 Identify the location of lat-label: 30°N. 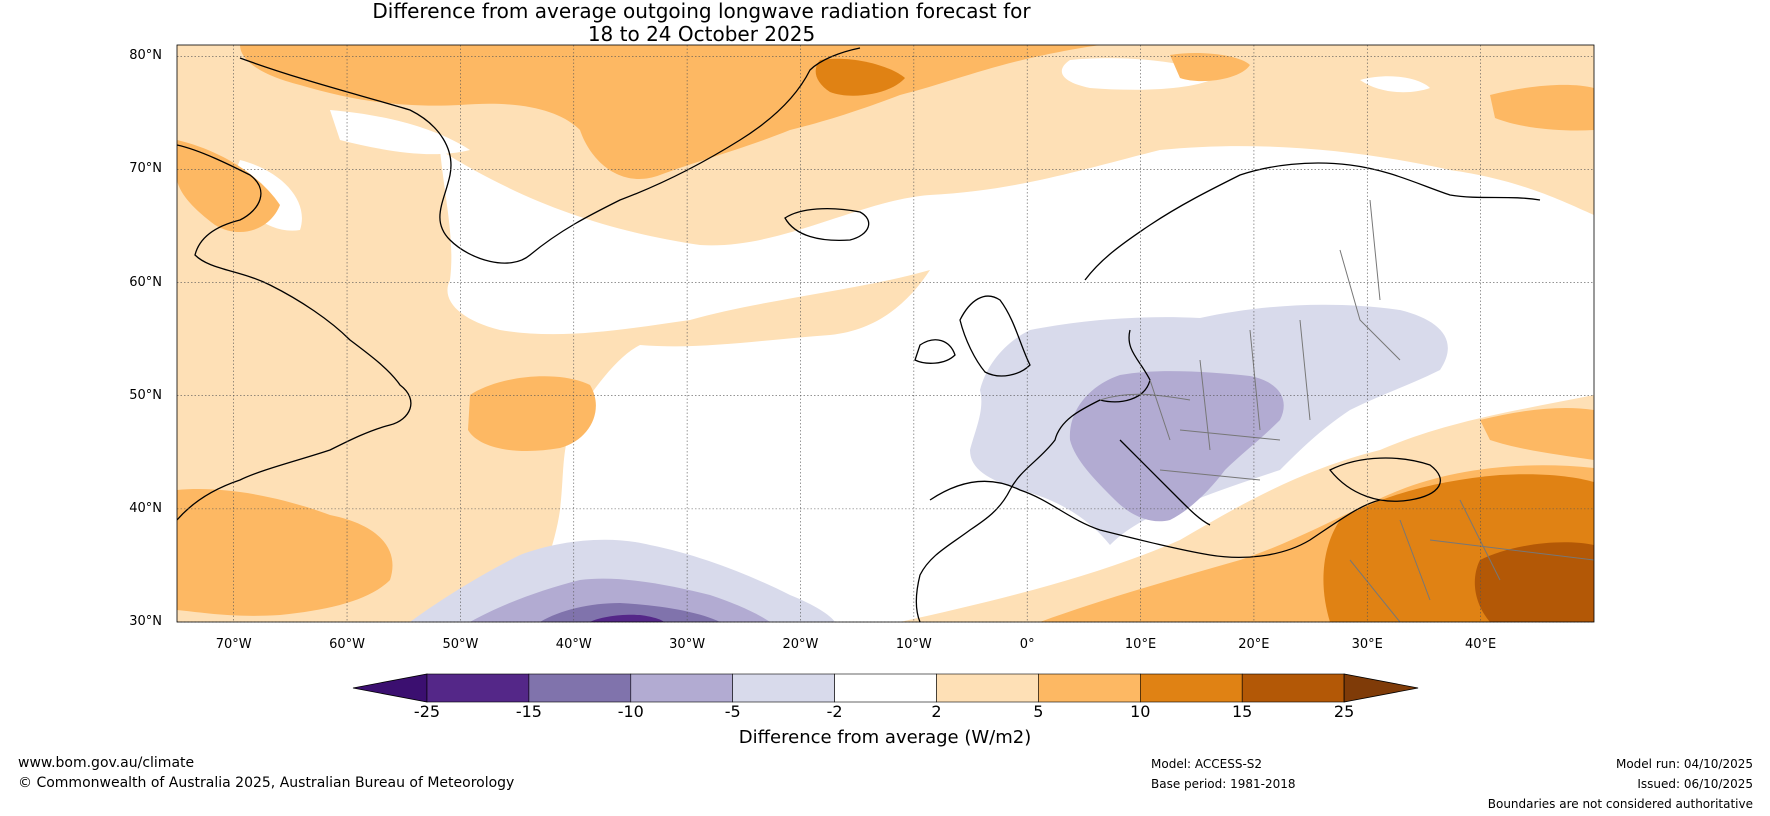
(145, 621).